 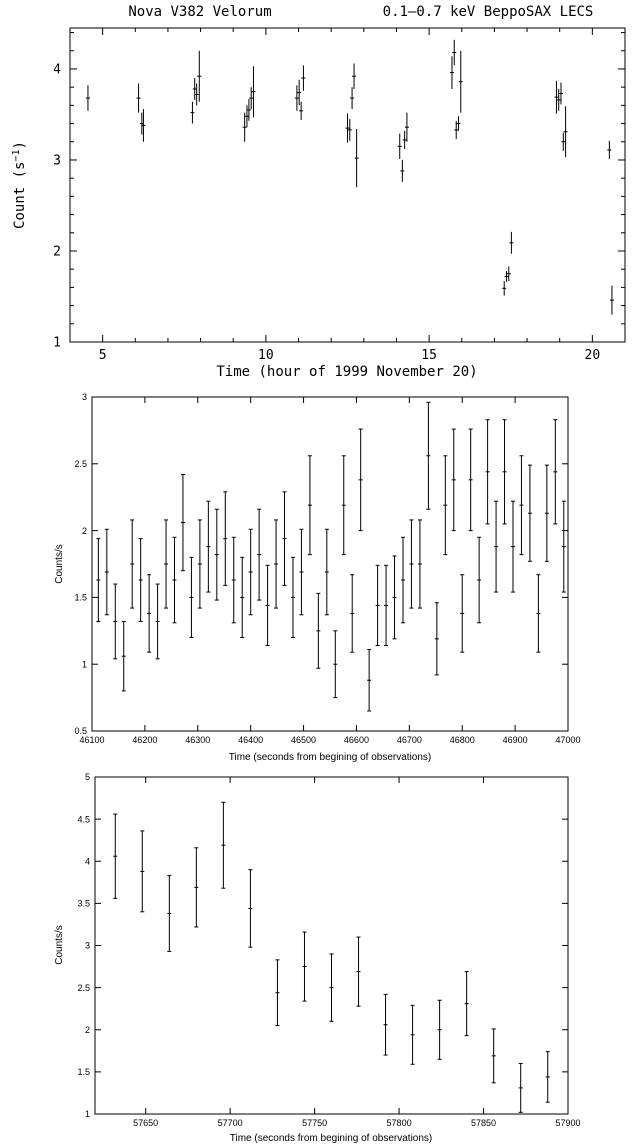 I want to click on panel-3-y-tick-label: 3.5, so click(x=83, y=904).